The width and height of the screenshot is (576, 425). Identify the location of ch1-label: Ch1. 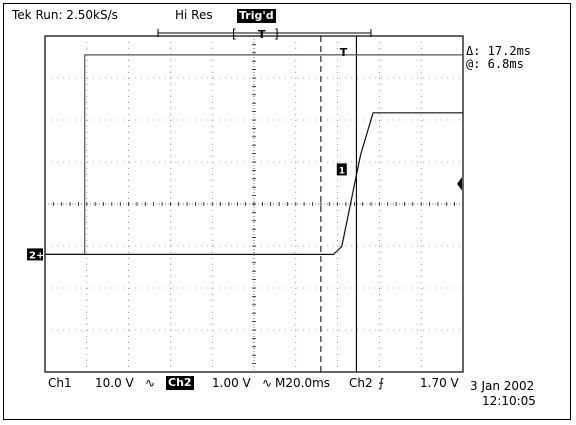
(60, 383).